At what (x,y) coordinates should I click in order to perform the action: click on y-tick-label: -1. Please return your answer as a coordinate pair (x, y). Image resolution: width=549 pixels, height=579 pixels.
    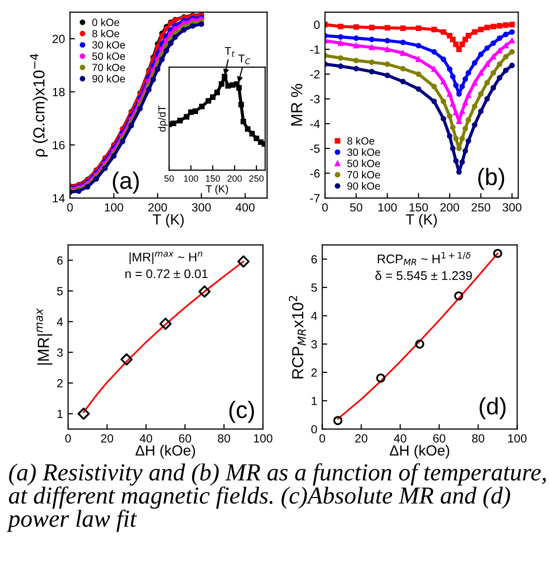
    Looking at the image, I should click on (315, 49).